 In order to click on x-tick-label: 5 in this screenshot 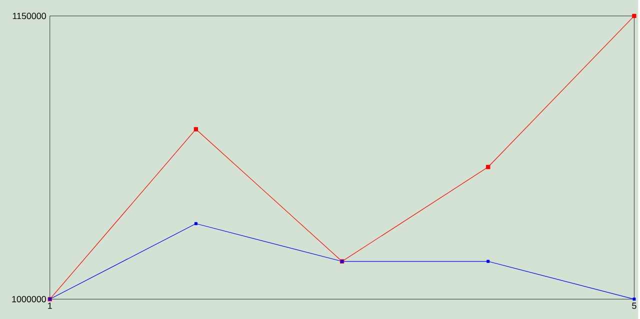, I will do `click(634, 305)`.